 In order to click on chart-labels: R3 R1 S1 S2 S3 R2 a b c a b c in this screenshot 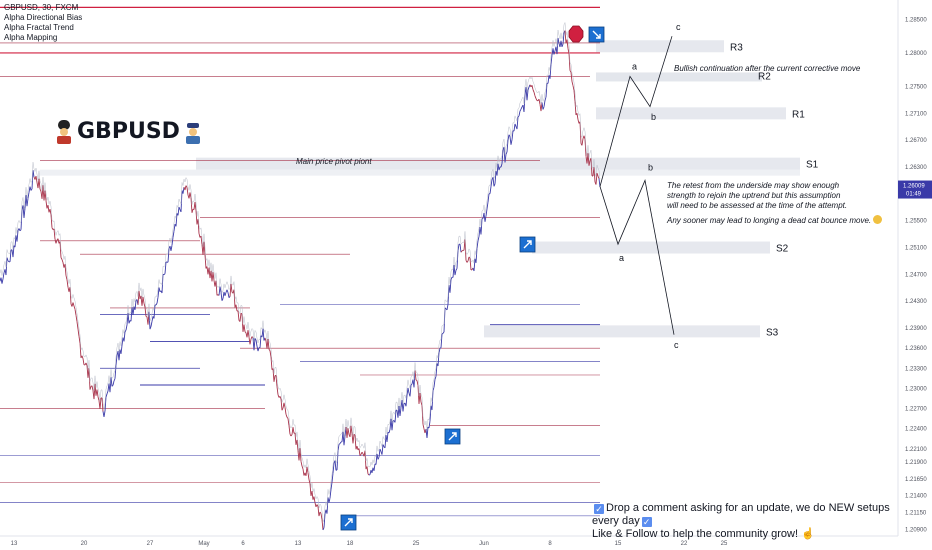, I will do `click(719, 186)`.